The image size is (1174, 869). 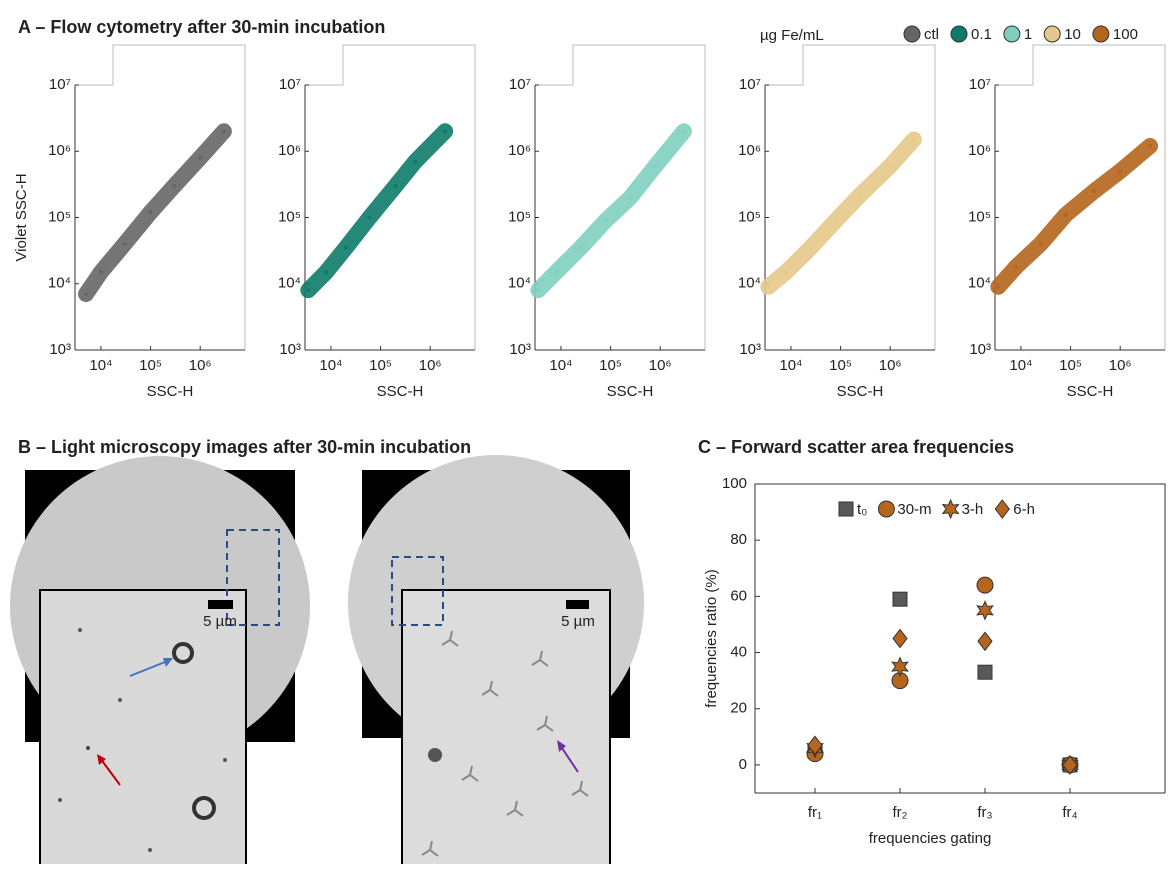 I want to click on scale-label: 5 µm, so click(x=578, y=621).